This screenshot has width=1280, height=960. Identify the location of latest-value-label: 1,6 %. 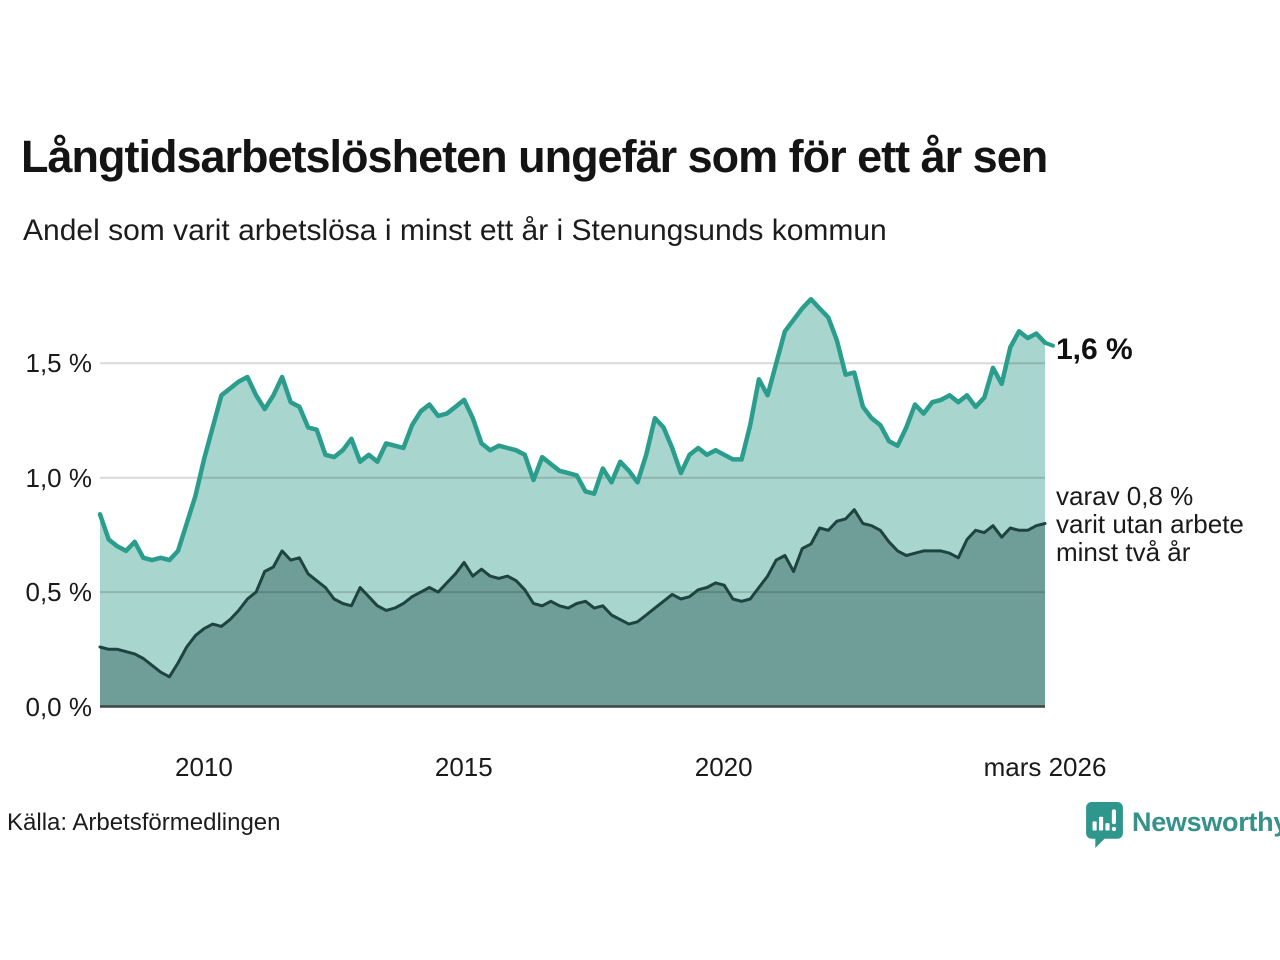
(1094, 349).